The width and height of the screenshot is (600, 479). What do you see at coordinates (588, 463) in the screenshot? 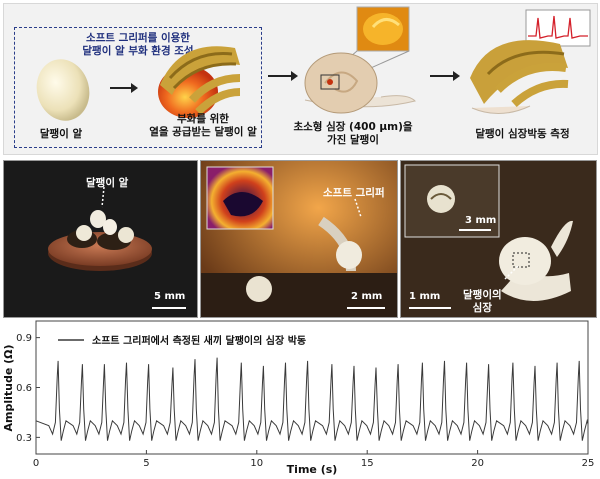
I see `x-tick-label: 25` at bounding box center [588, 463].